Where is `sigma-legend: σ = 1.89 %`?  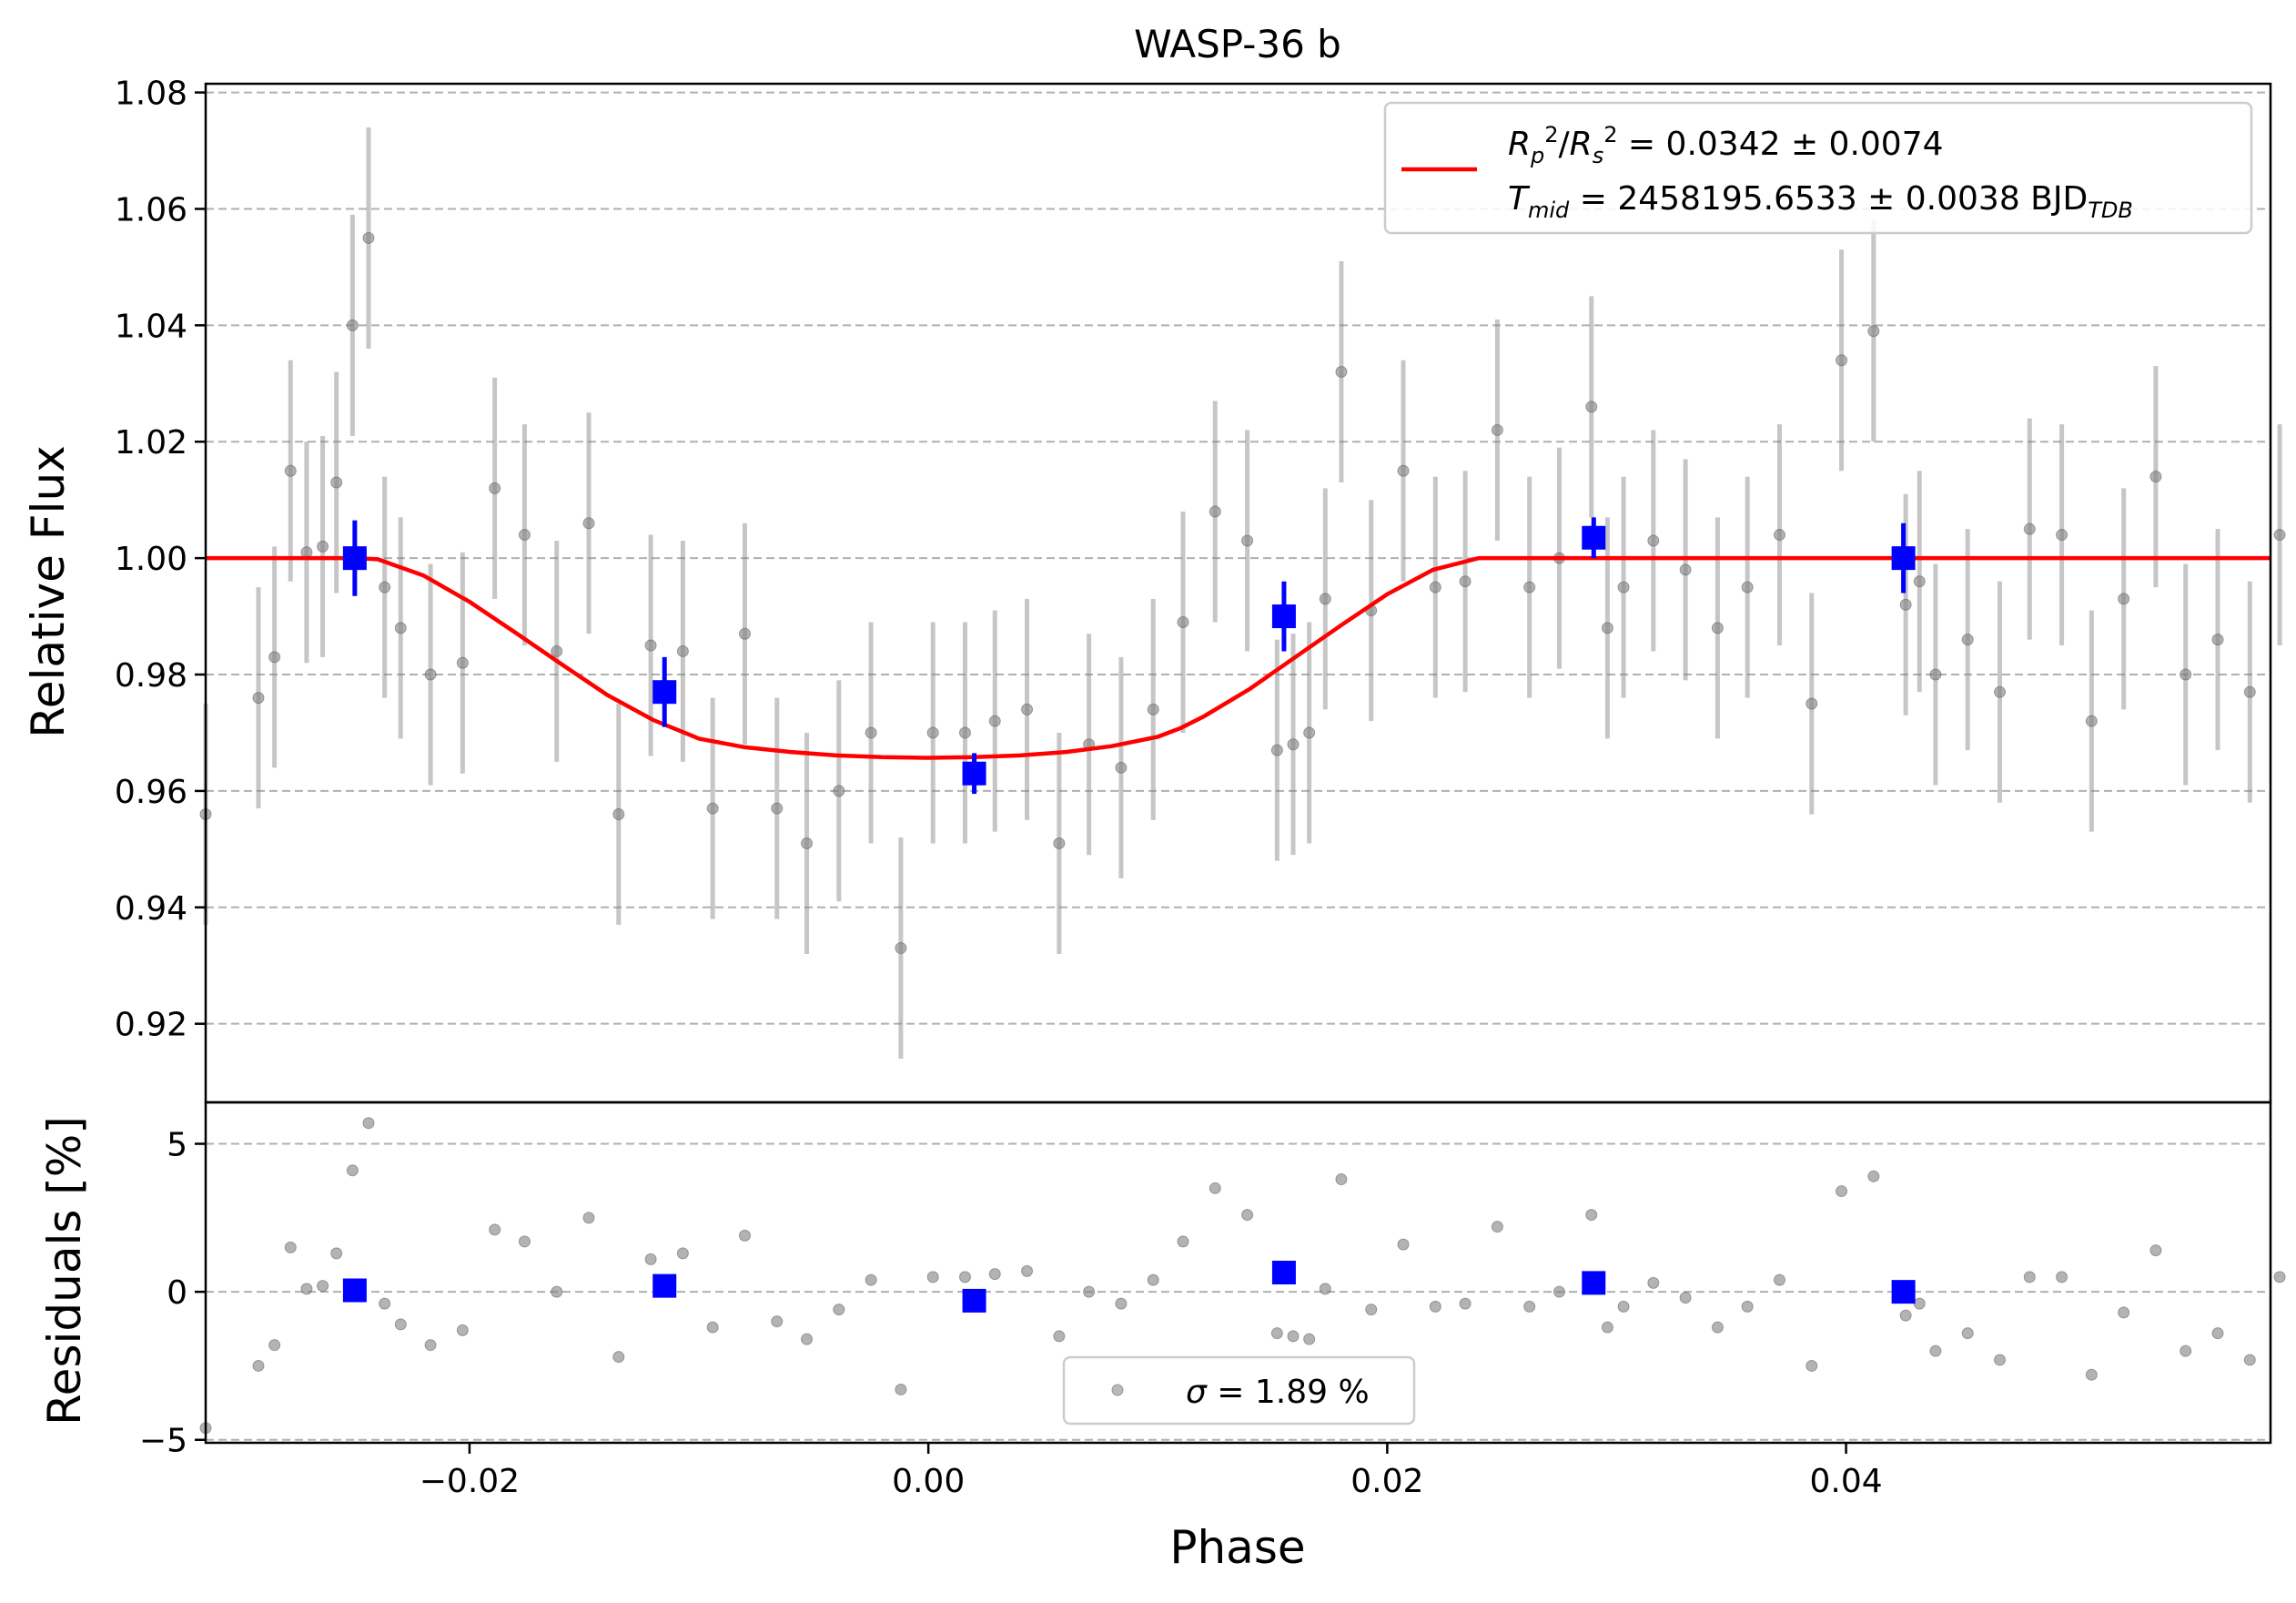 sigma-legend: σ = 1.89 % is located at coordinates (1239, 1390).